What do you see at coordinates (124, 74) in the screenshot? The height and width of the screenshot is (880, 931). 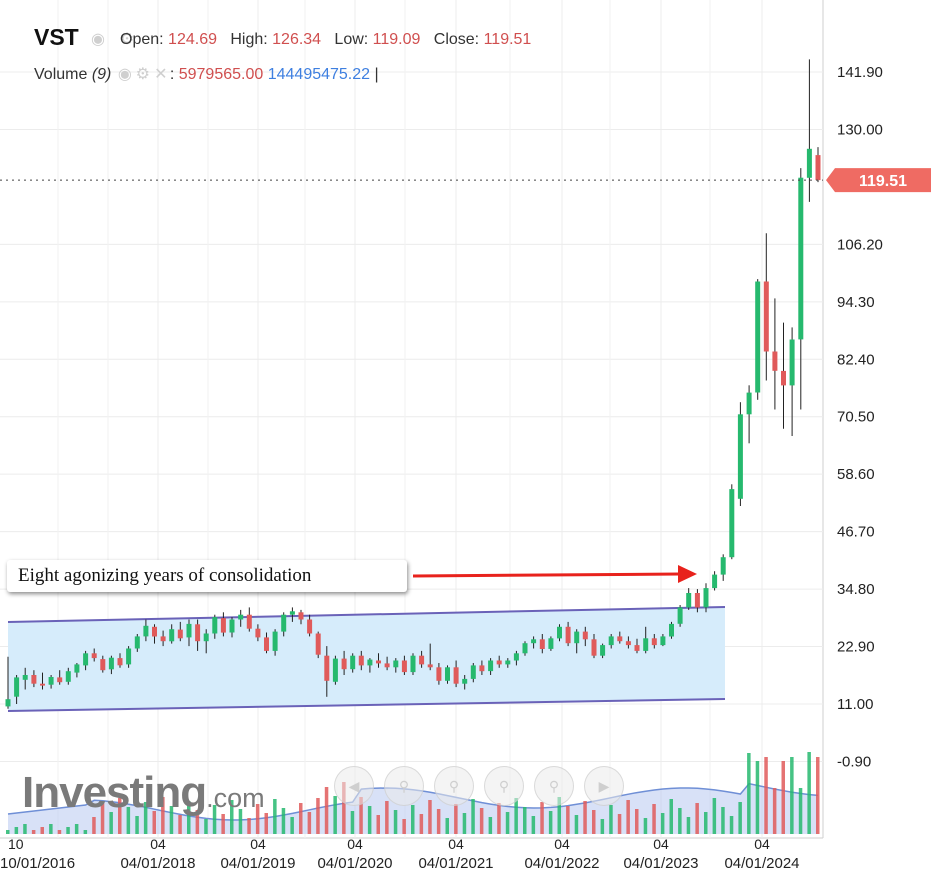 I see `volume-eye-icon: ◉` at bounding box center [124, 74].